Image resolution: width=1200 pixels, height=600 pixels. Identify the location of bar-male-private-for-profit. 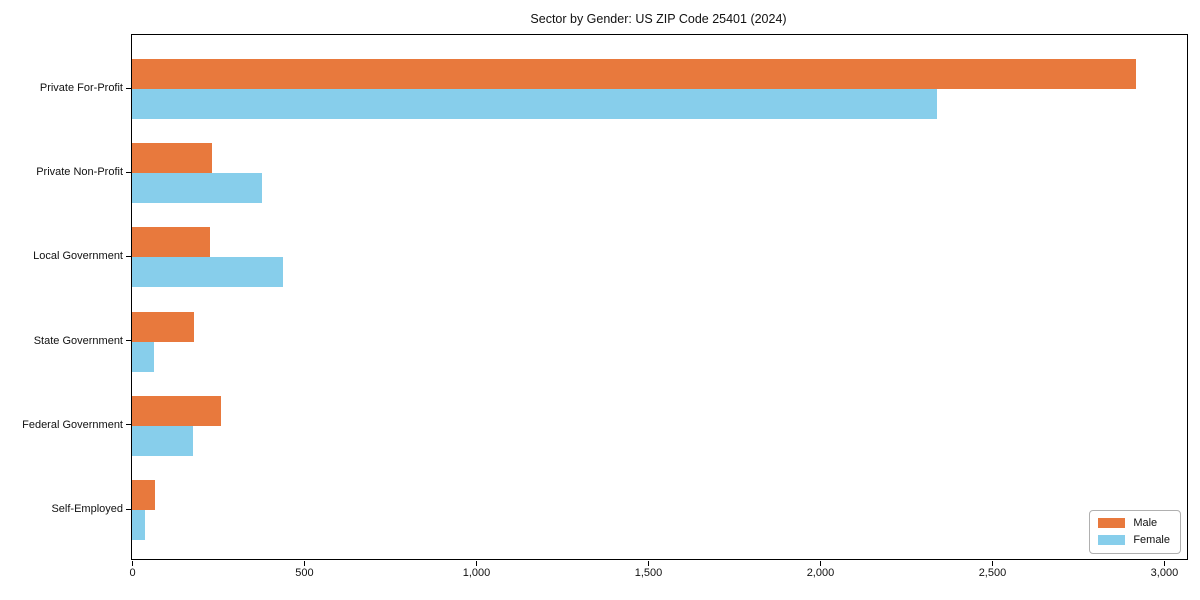
(634, 74).